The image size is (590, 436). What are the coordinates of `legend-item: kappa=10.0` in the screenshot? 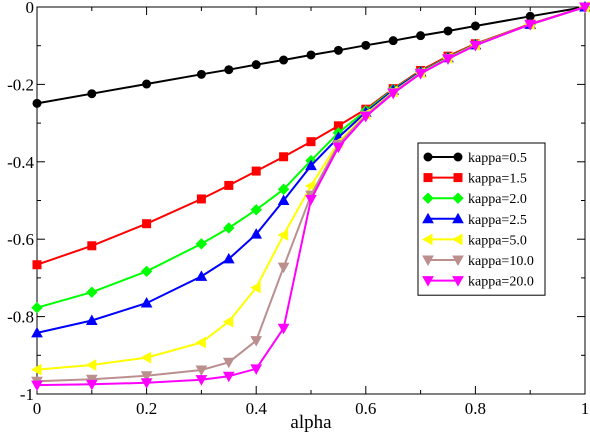 It's located at (478, 261).